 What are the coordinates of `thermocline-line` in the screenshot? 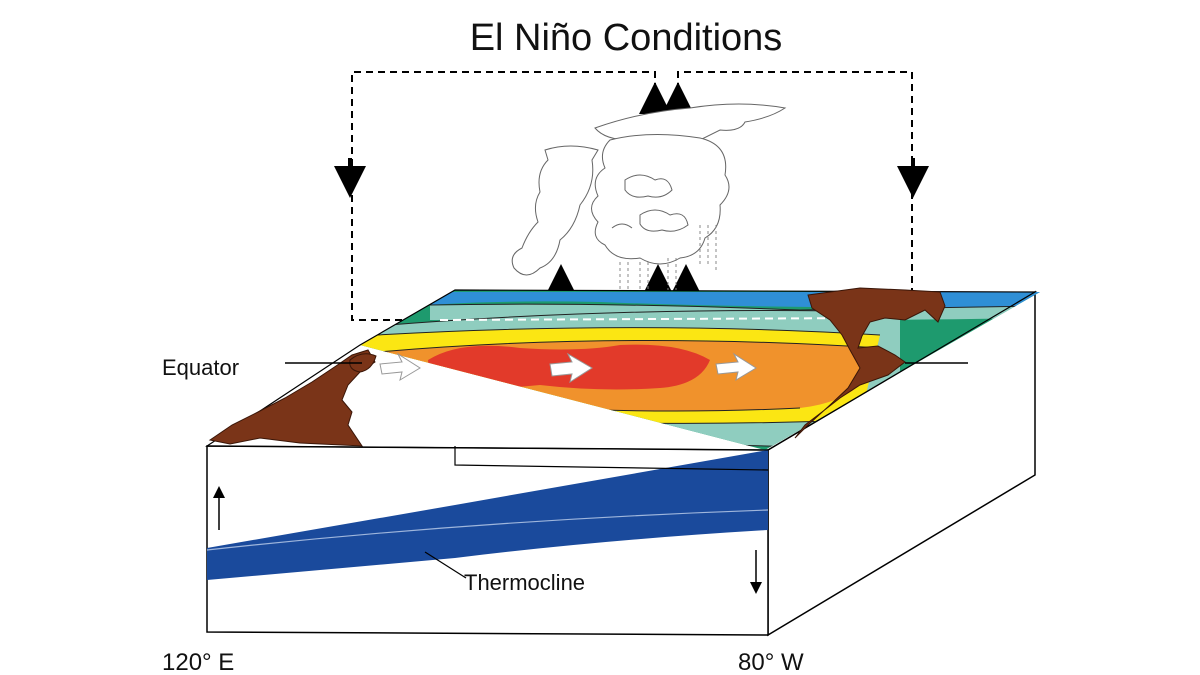 It's located at (487, 530).